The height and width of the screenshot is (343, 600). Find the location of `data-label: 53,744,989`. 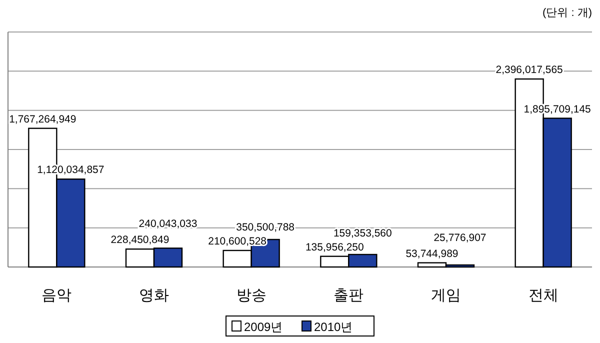

data-label: 53,744,989 is located at coordinates (432, 254).